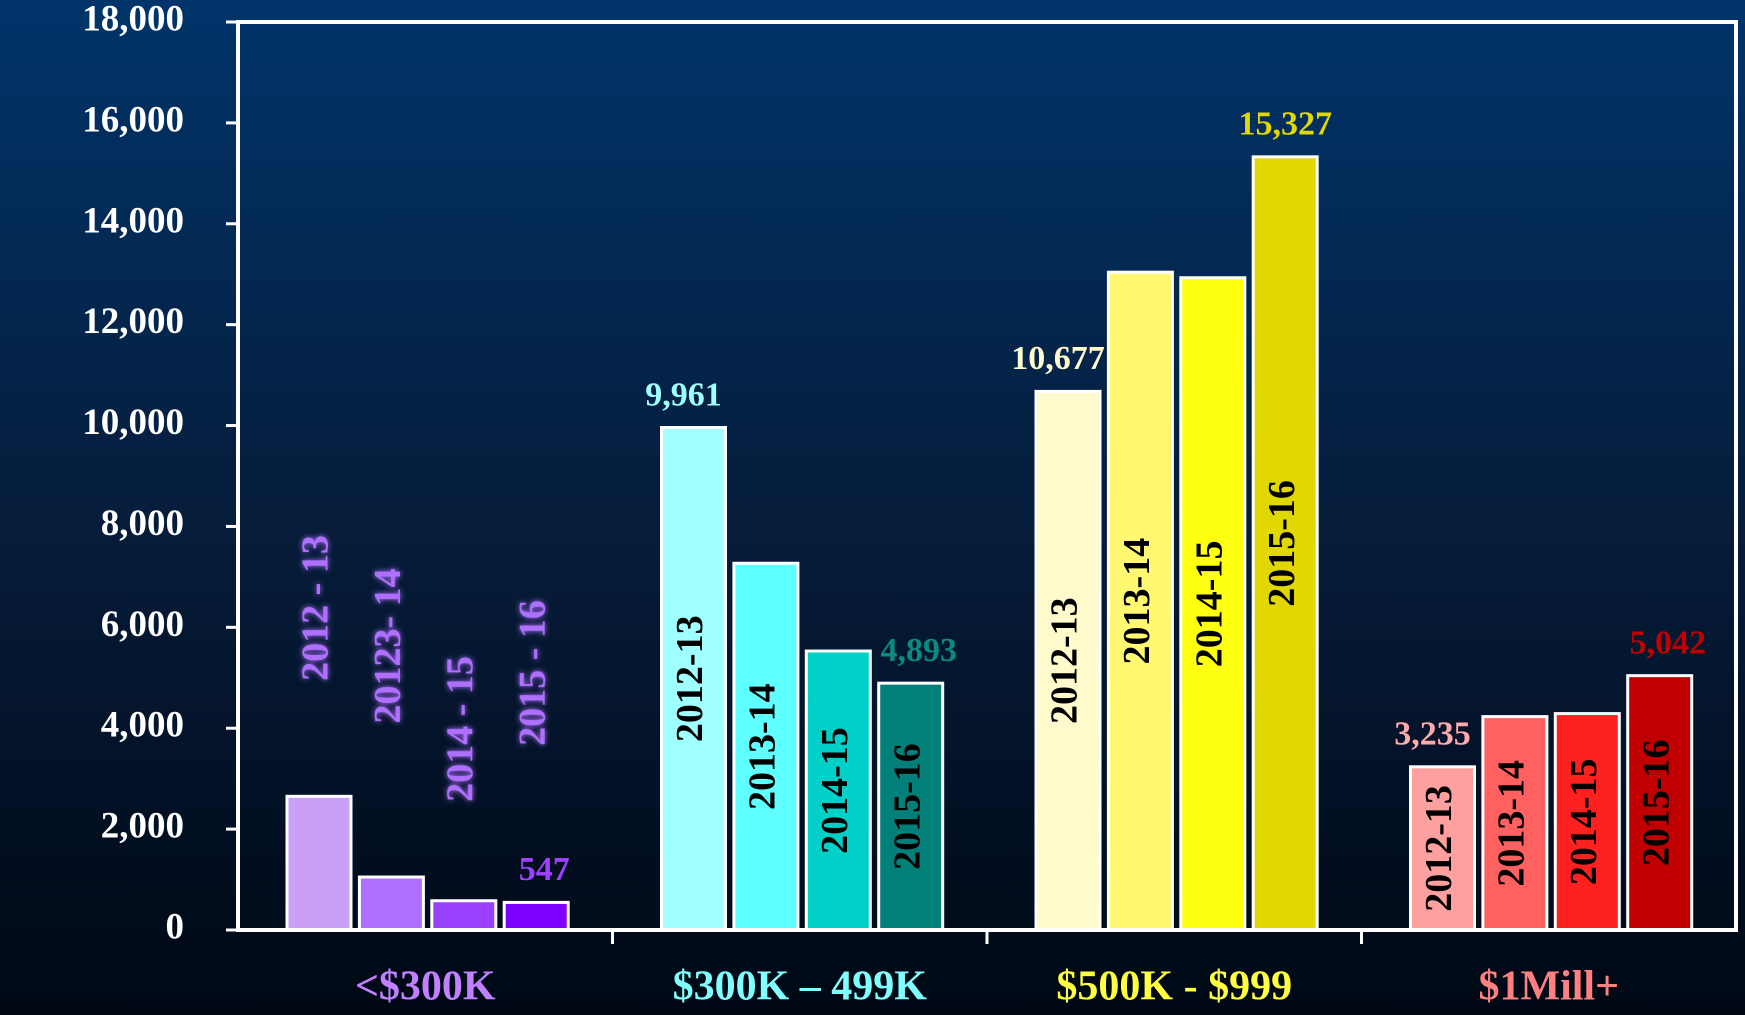  I want to click on y-tick-label: 6,000, so click(142, 624).